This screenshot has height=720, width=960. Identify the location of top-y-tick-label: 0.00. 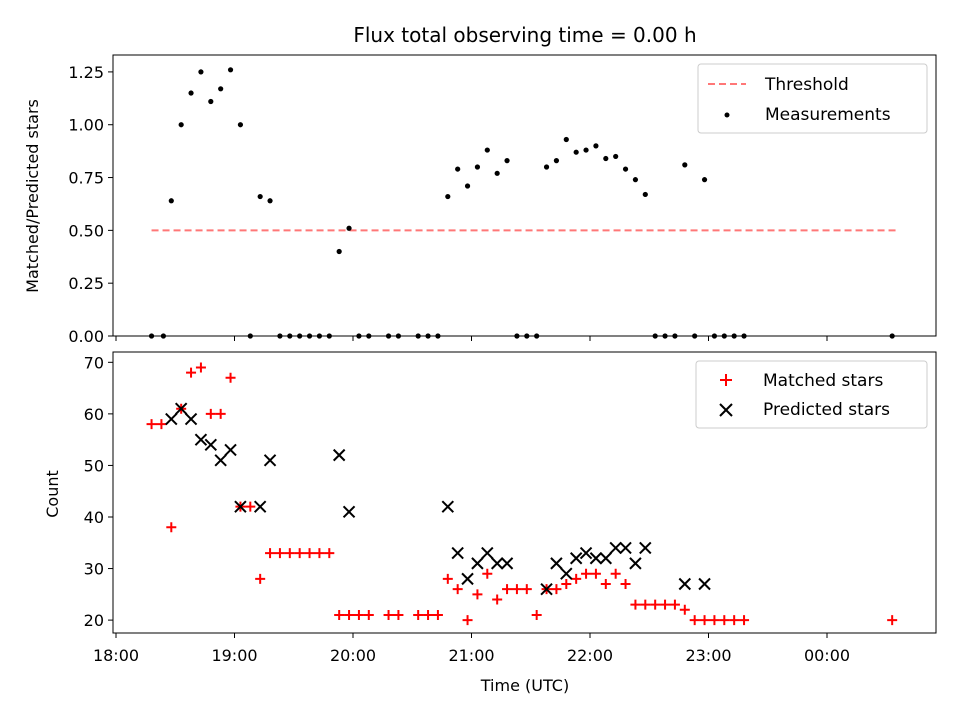
(86, 336).